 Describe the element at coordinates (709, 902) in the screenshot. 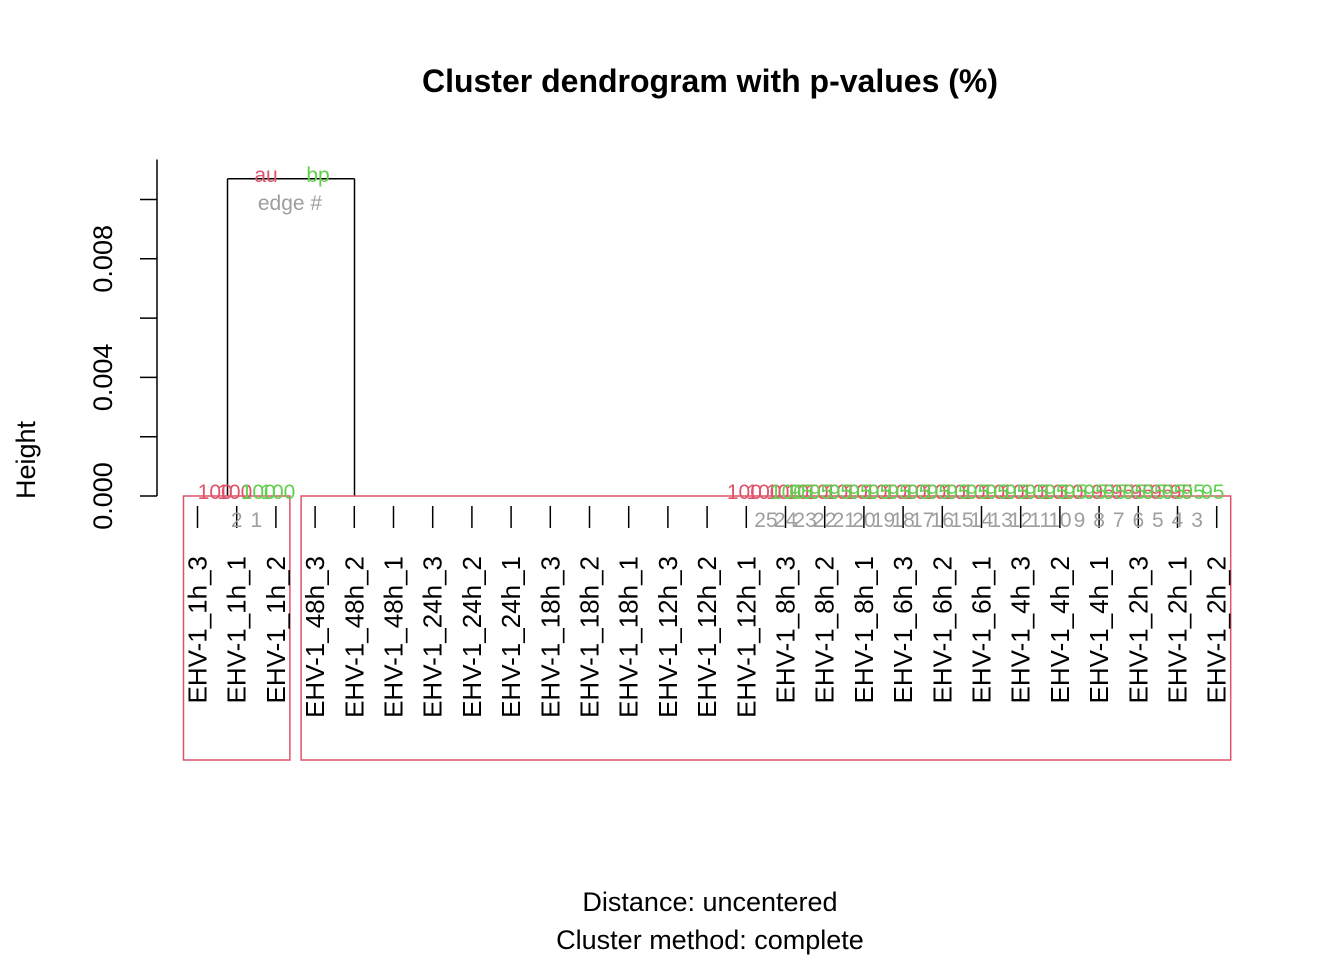

I see `x-axis-label-distance: Distance: uncentered` at that location.